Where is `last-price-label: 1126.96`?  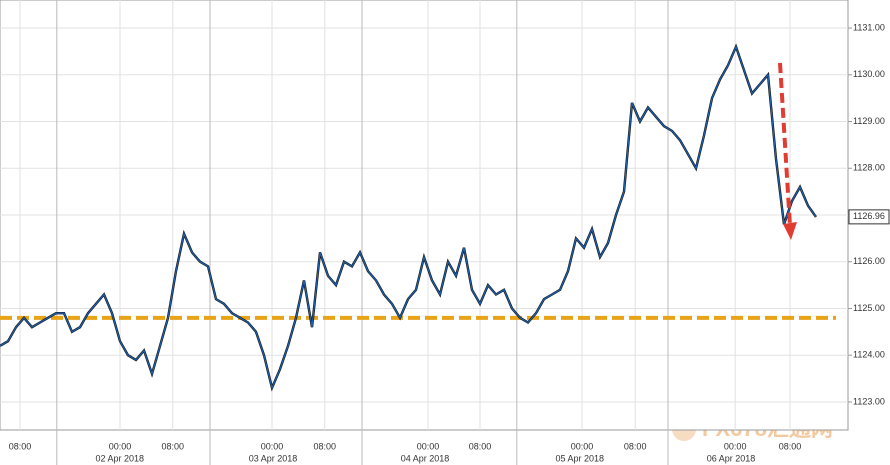
last-price-label: 1126.96 is located at coordinates (869, 216).